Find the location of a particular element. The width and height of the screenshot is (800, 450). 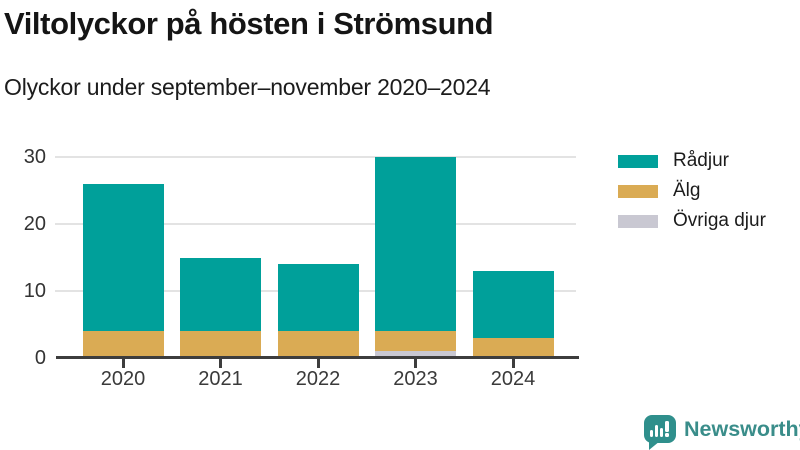

legend-item-Älg: Älg is located at coordinates (692, 191).